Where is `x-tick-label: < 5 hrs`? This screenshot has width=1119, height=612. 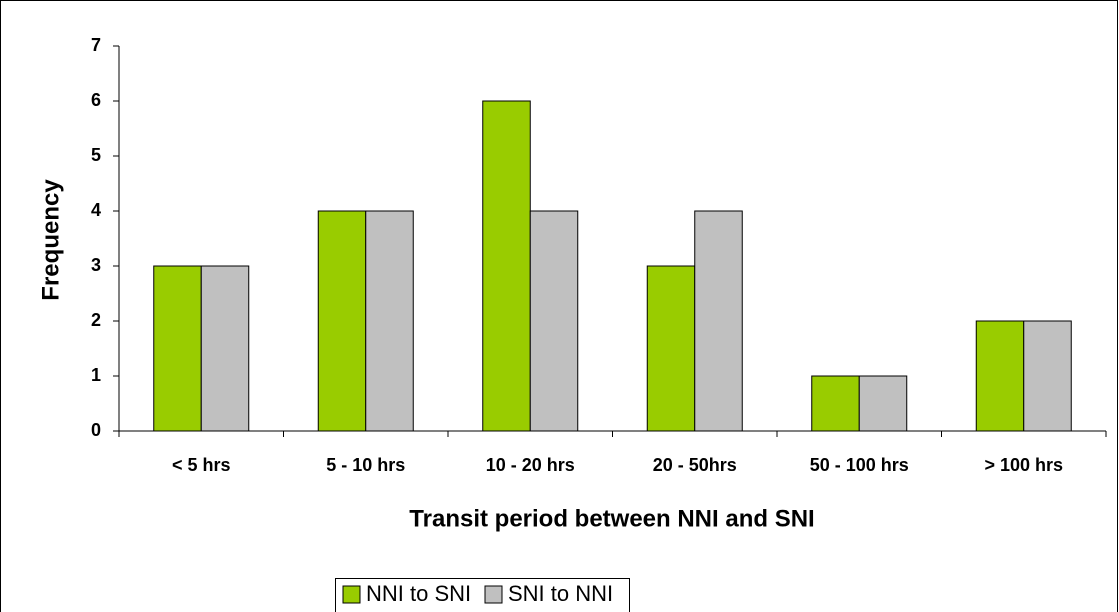
x-tick-label: < 5 hrs is located at coordinates (201, 465).